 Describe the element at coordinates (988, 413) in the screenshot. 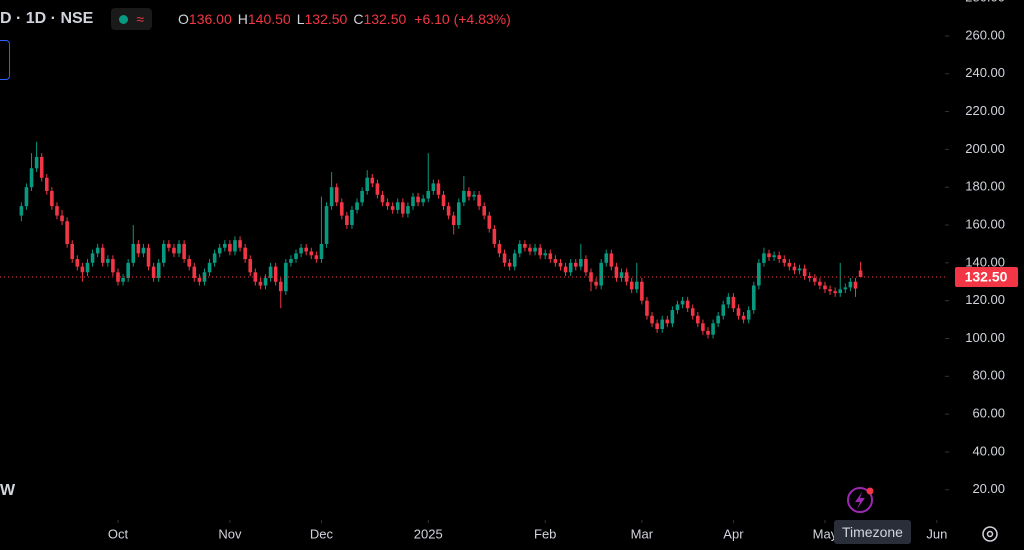

I see `y-tick-label: 60.00` at that location.